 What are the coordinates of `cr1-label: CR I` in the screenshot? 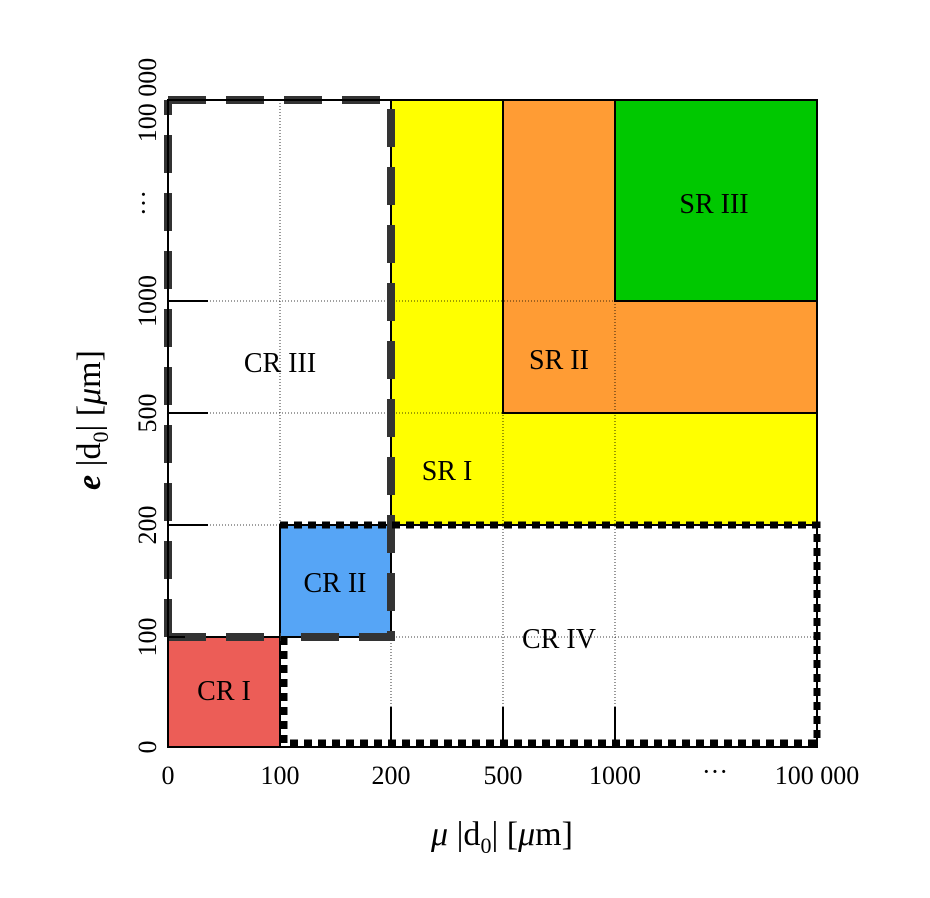 It's located at (224, 691).